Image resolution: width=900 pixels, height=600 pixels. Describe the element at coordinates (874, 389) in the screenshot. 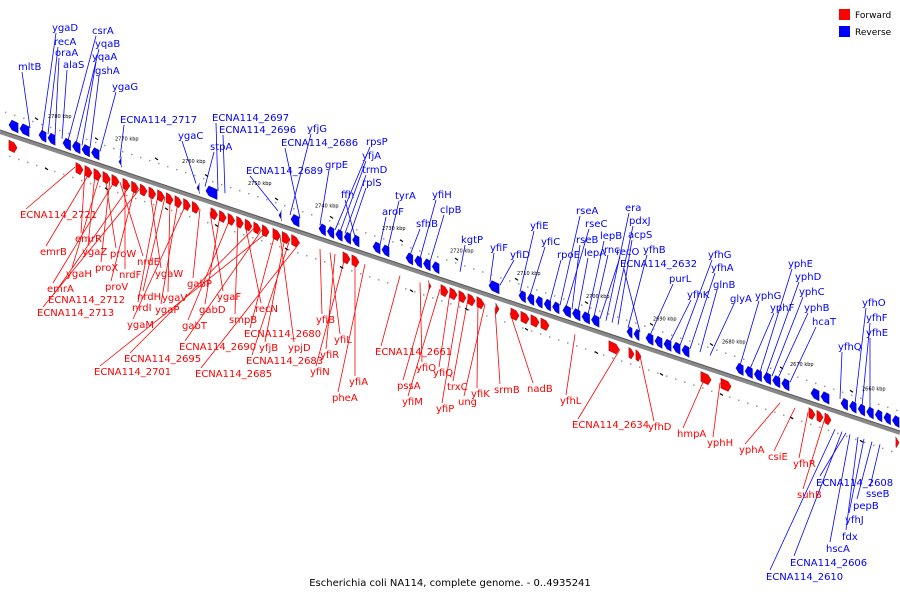

I see `kbp-tick-label: 2660 kbp` at that location.